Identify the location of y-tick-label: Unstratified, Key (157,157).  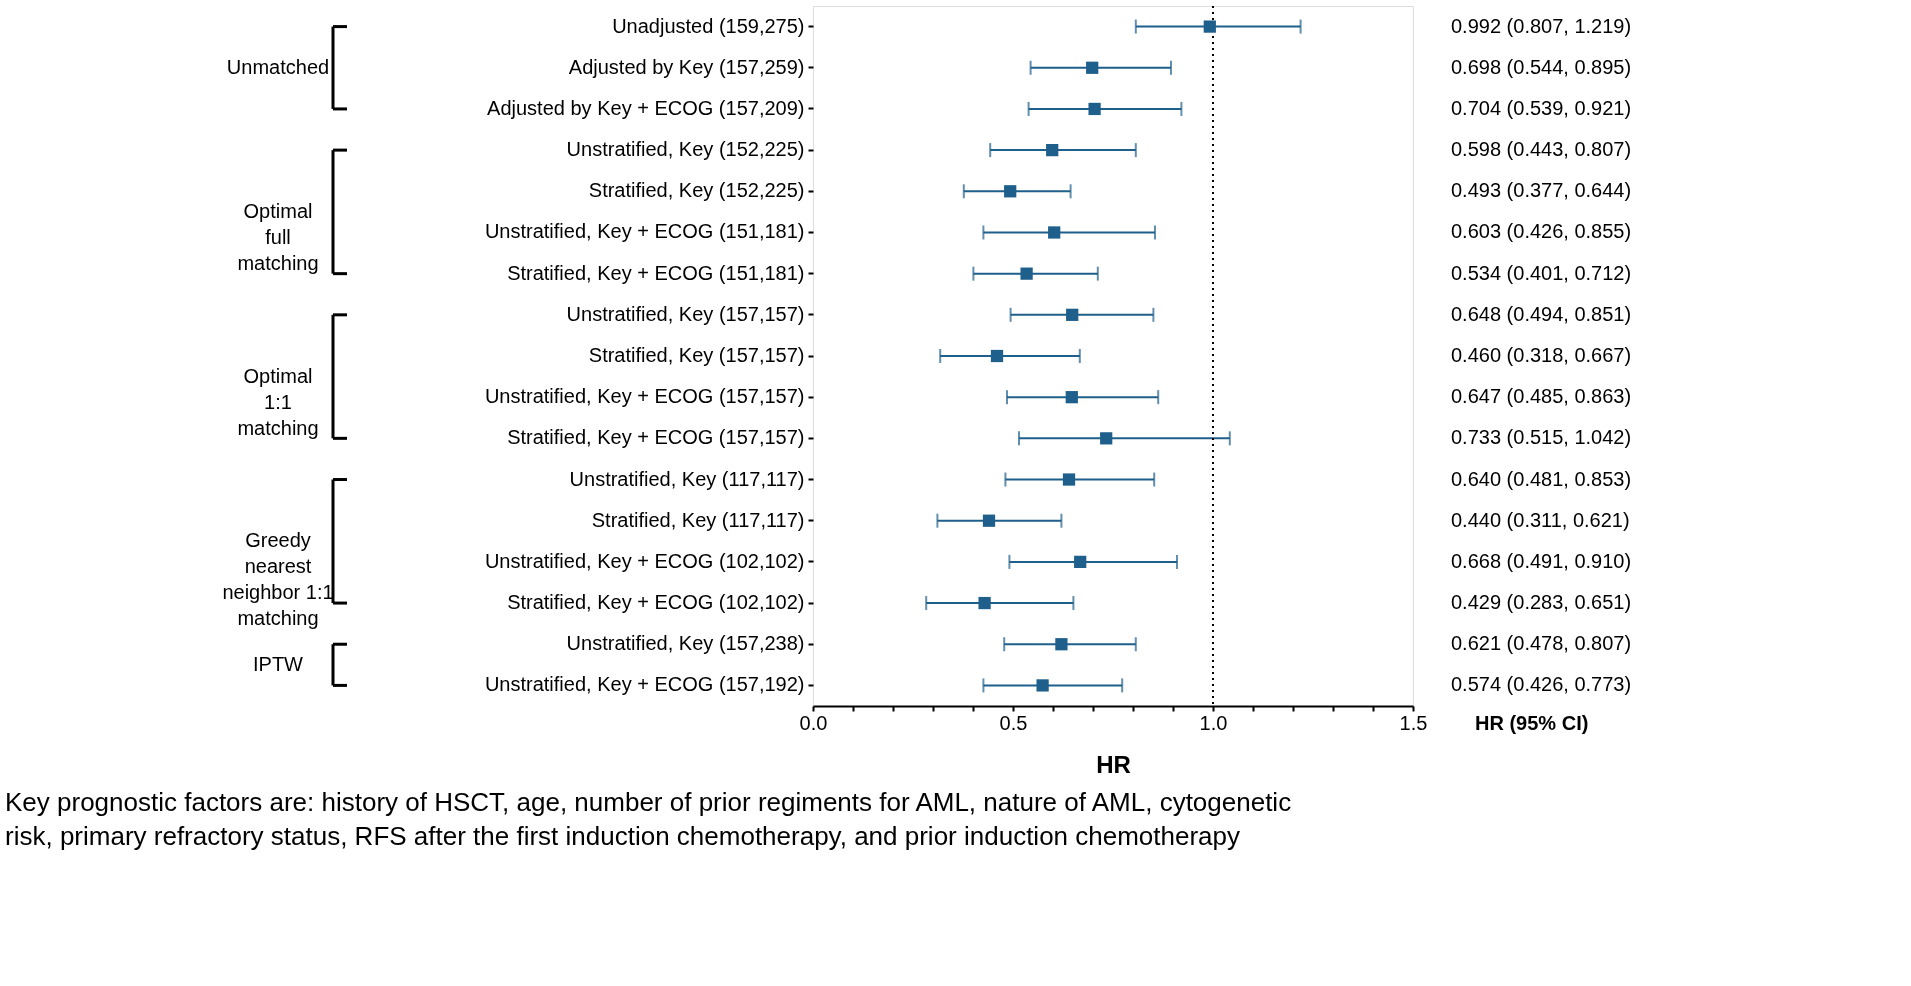
(685, 313).